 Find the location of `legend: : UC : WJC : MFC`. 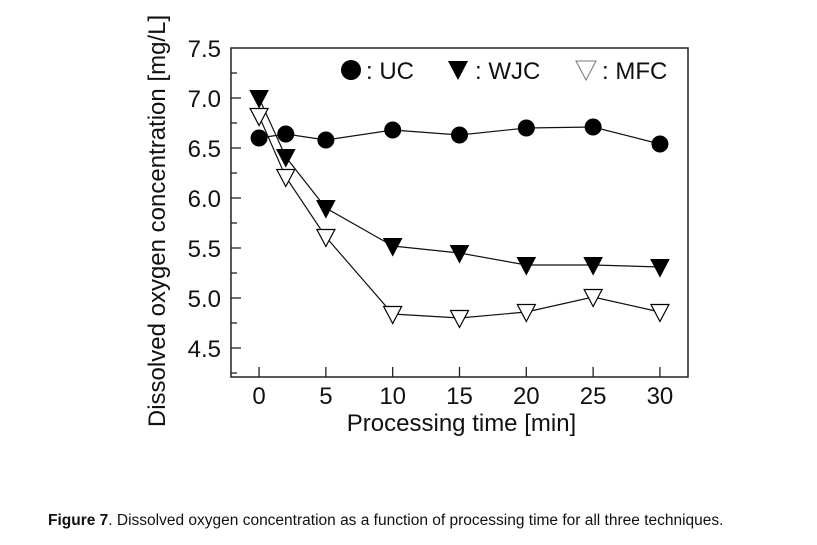

legend: : UC : WJC : MFC is located at coordinates (504, 71).